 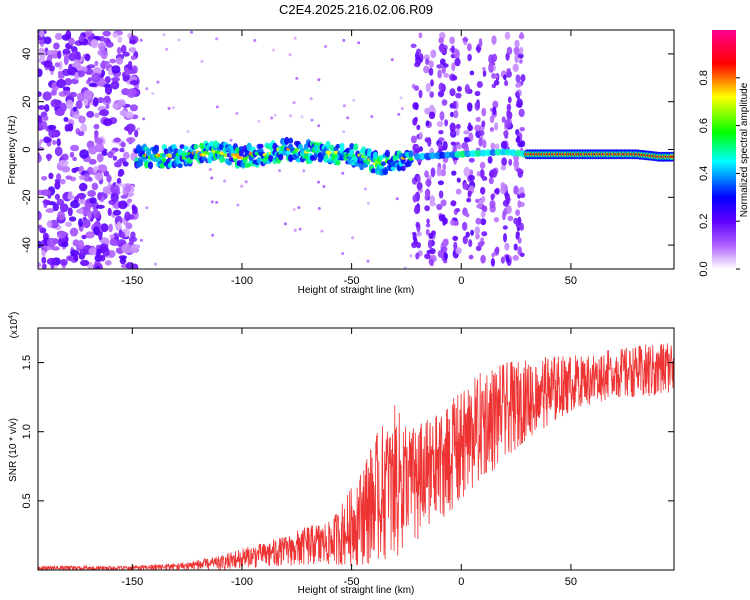 What do you see at coordinates (27, 149) in the screenshot?
I see `y-tick-label: 0` at bounding box center [27, 149].